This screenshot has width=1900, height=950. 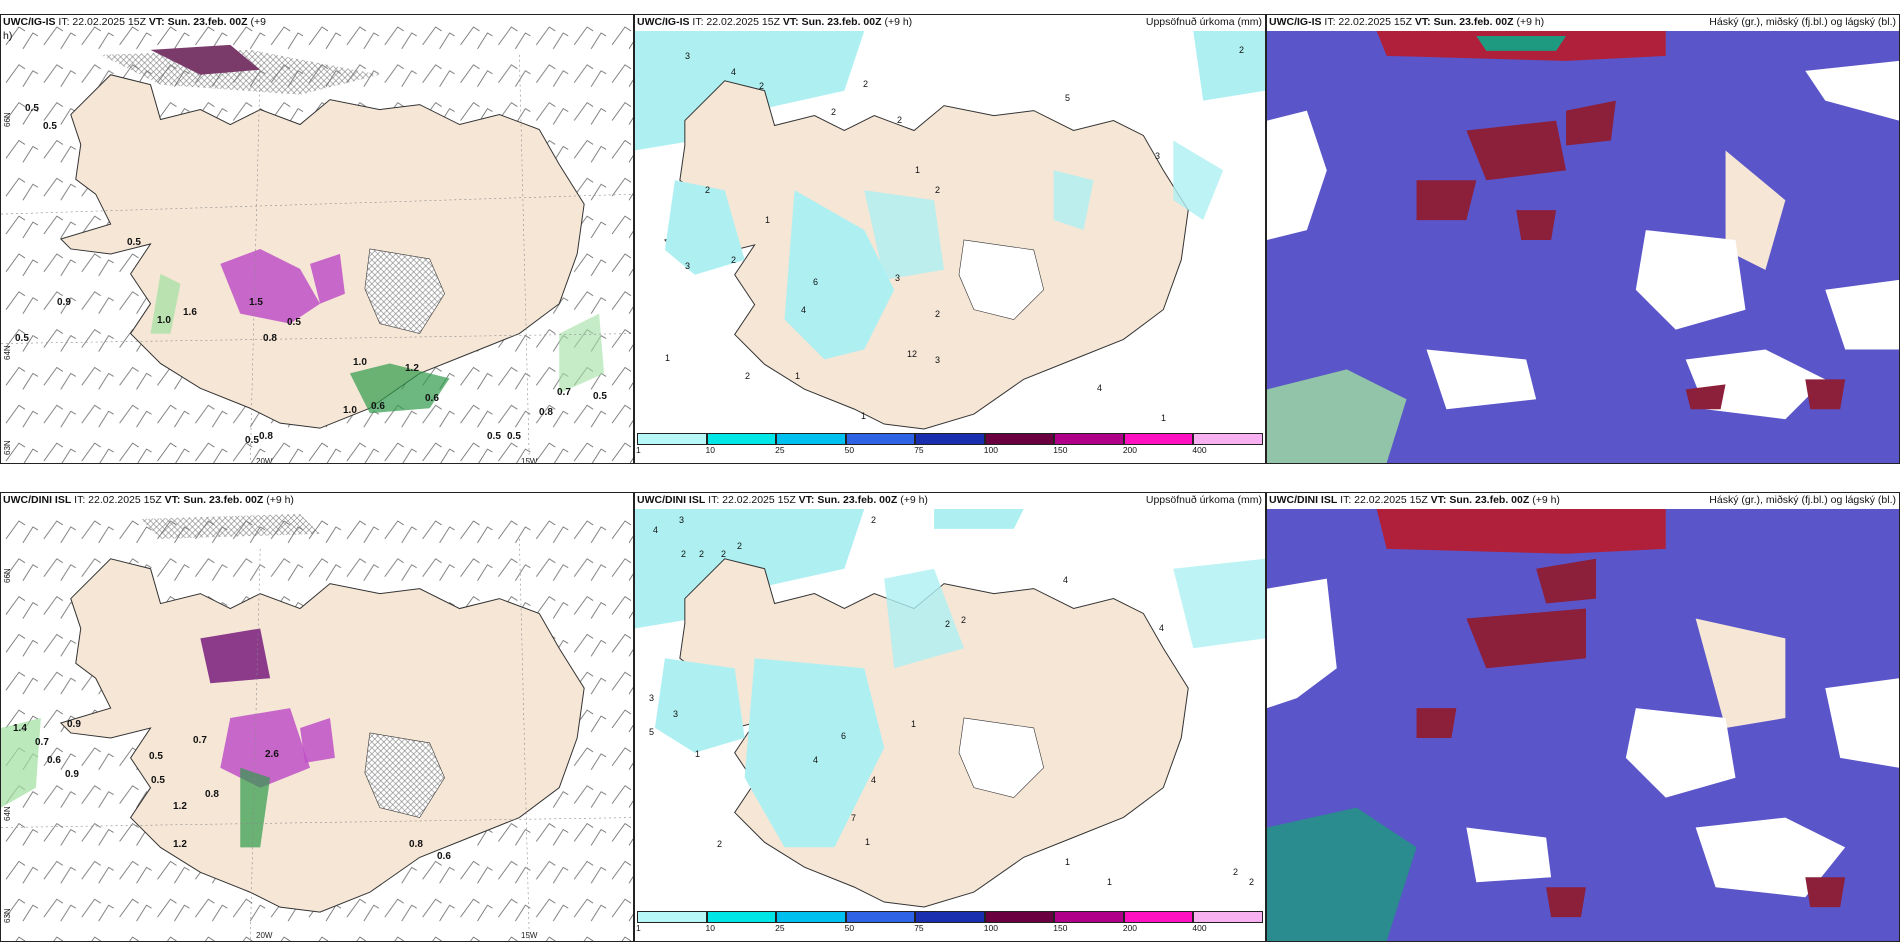 What do you see at coordinates (1068, 98) in the screenshot?
I see `value-label: 5` at bounding box center [1068, 98].